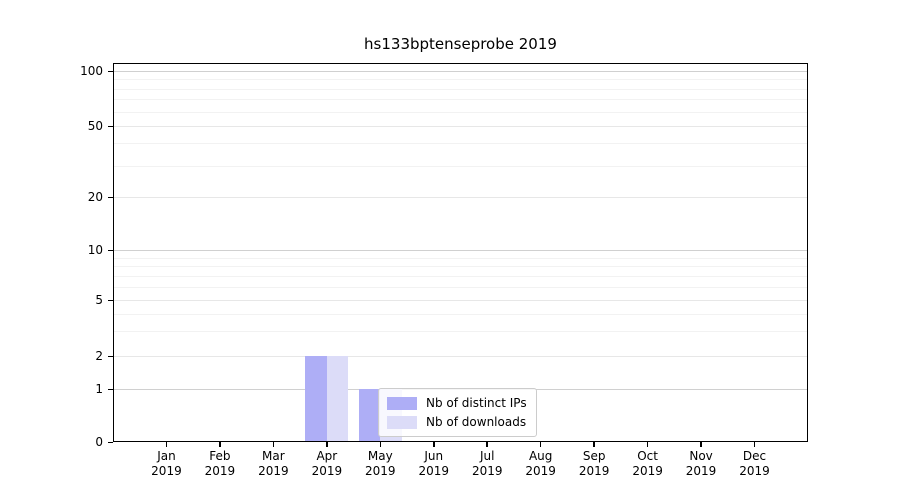 This screenshot has width=900, height=500. Describe the element at coordinates (95, 250) in the screenshot. I see `y-tick-label-10: 10` at that location.